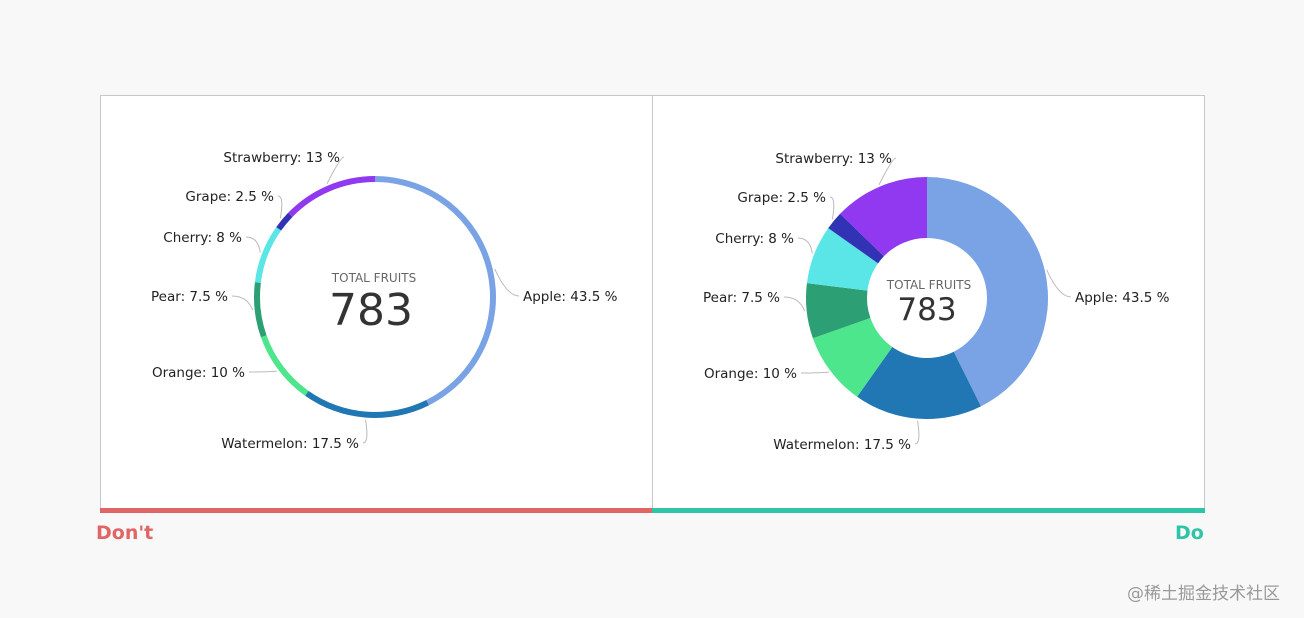  Describe the element at coordinates (1203, 594) in the screenshot. I see `watermark: @稀土掘金技术社区` at that location.